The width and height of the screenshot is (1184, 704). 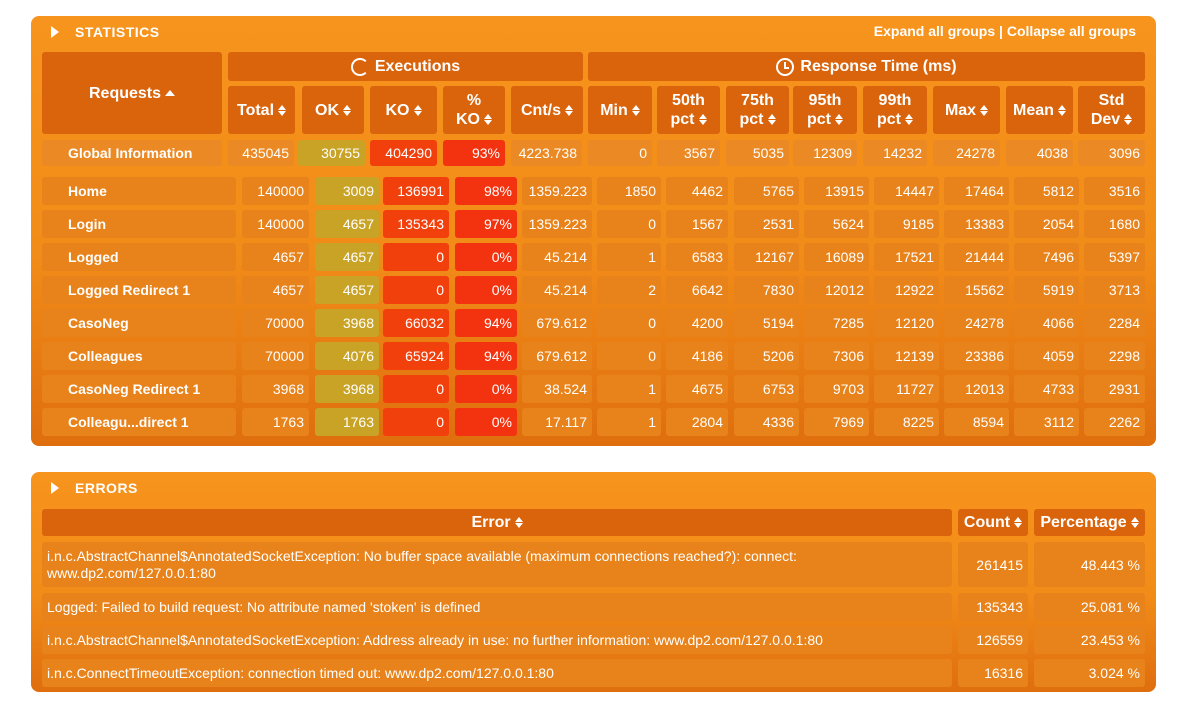 I want to click on error-header-label: Error, so click(x=491, y=522).